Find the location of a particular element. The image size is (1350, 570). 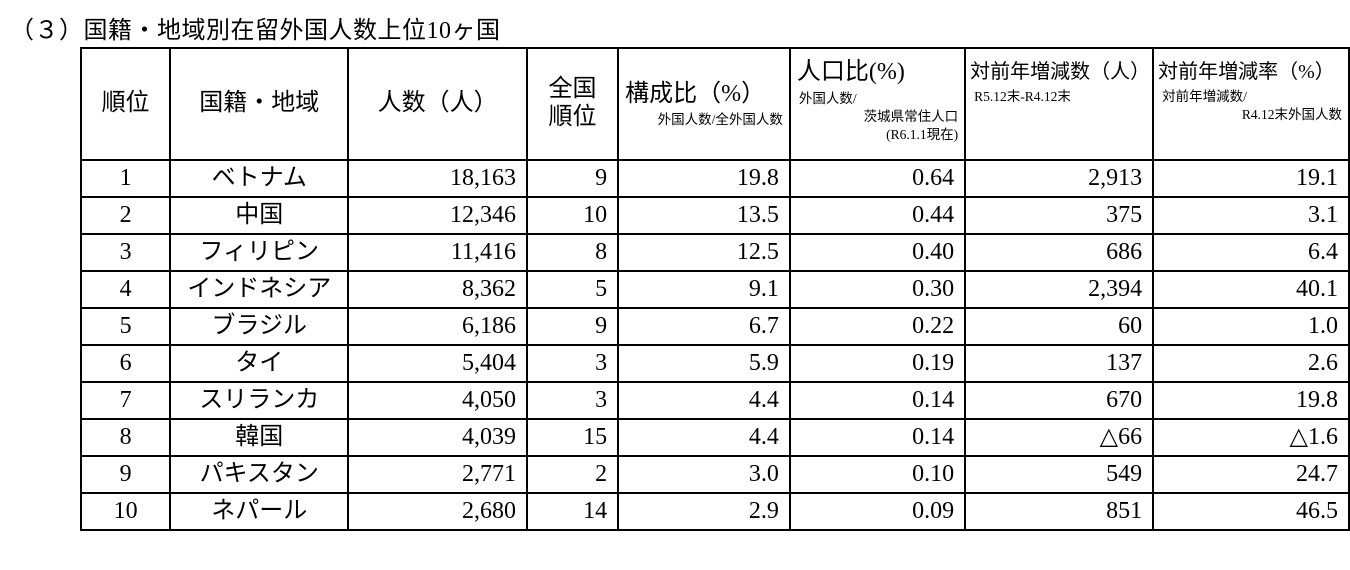

nationality-cell: インドネシア is located at coordinates (259, 289).